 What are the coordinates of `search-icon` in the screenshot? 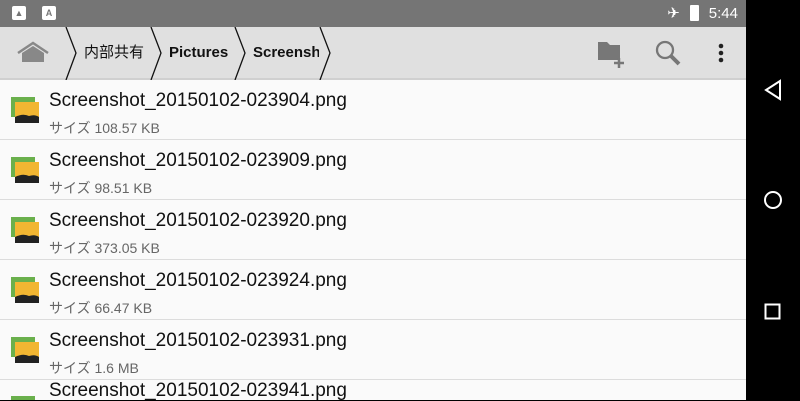 It's located at (668, 52).